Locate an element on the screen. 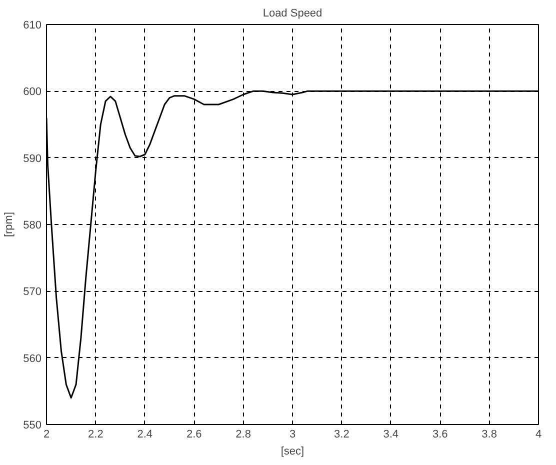  x-tick-label: 2.6 is located at coordinates (194, 434).